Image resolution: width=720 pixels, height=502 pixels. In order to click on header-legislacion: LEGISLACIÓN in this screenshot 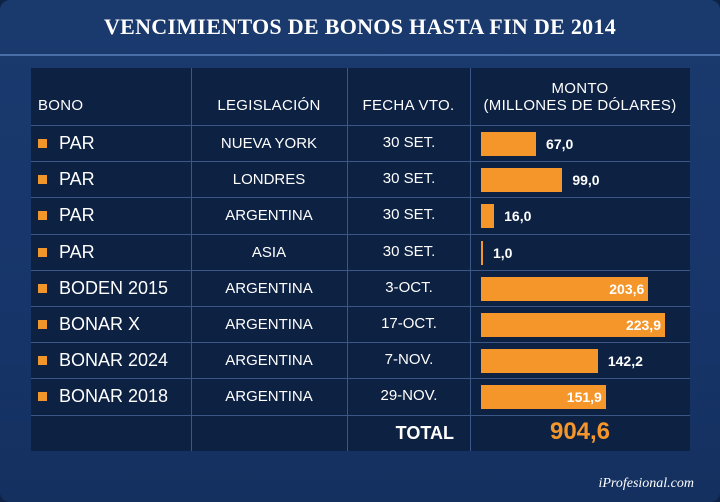, I will do `click(269, 105)`.